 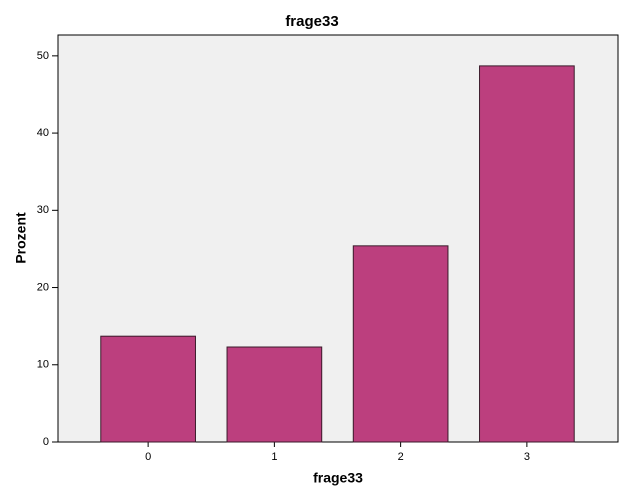 What do you see at coordinates (43, 210) in the screenshot?
I see `y-tick-label: 30` at bounding box center [43, 210].